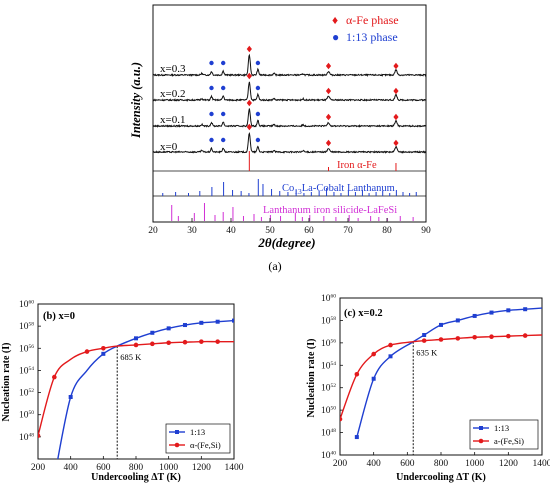 The image size is (550, 486). Describe the element at coordinates (172, 120) in the screenshot. I see `trace-label-x01: x=0.1` at that location.